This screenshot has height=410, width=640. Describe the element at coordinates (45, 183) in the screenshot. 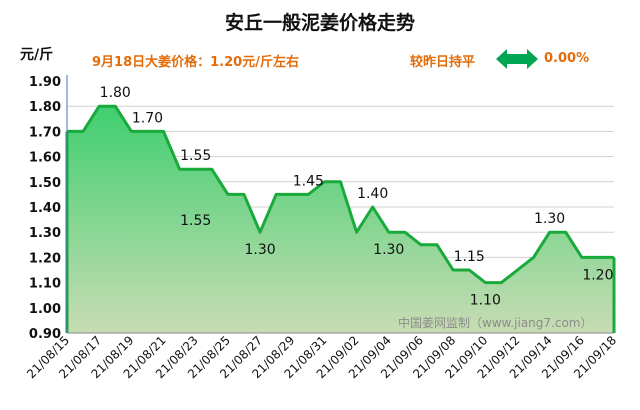

I see `y-tick-label: 1.50` at that location.